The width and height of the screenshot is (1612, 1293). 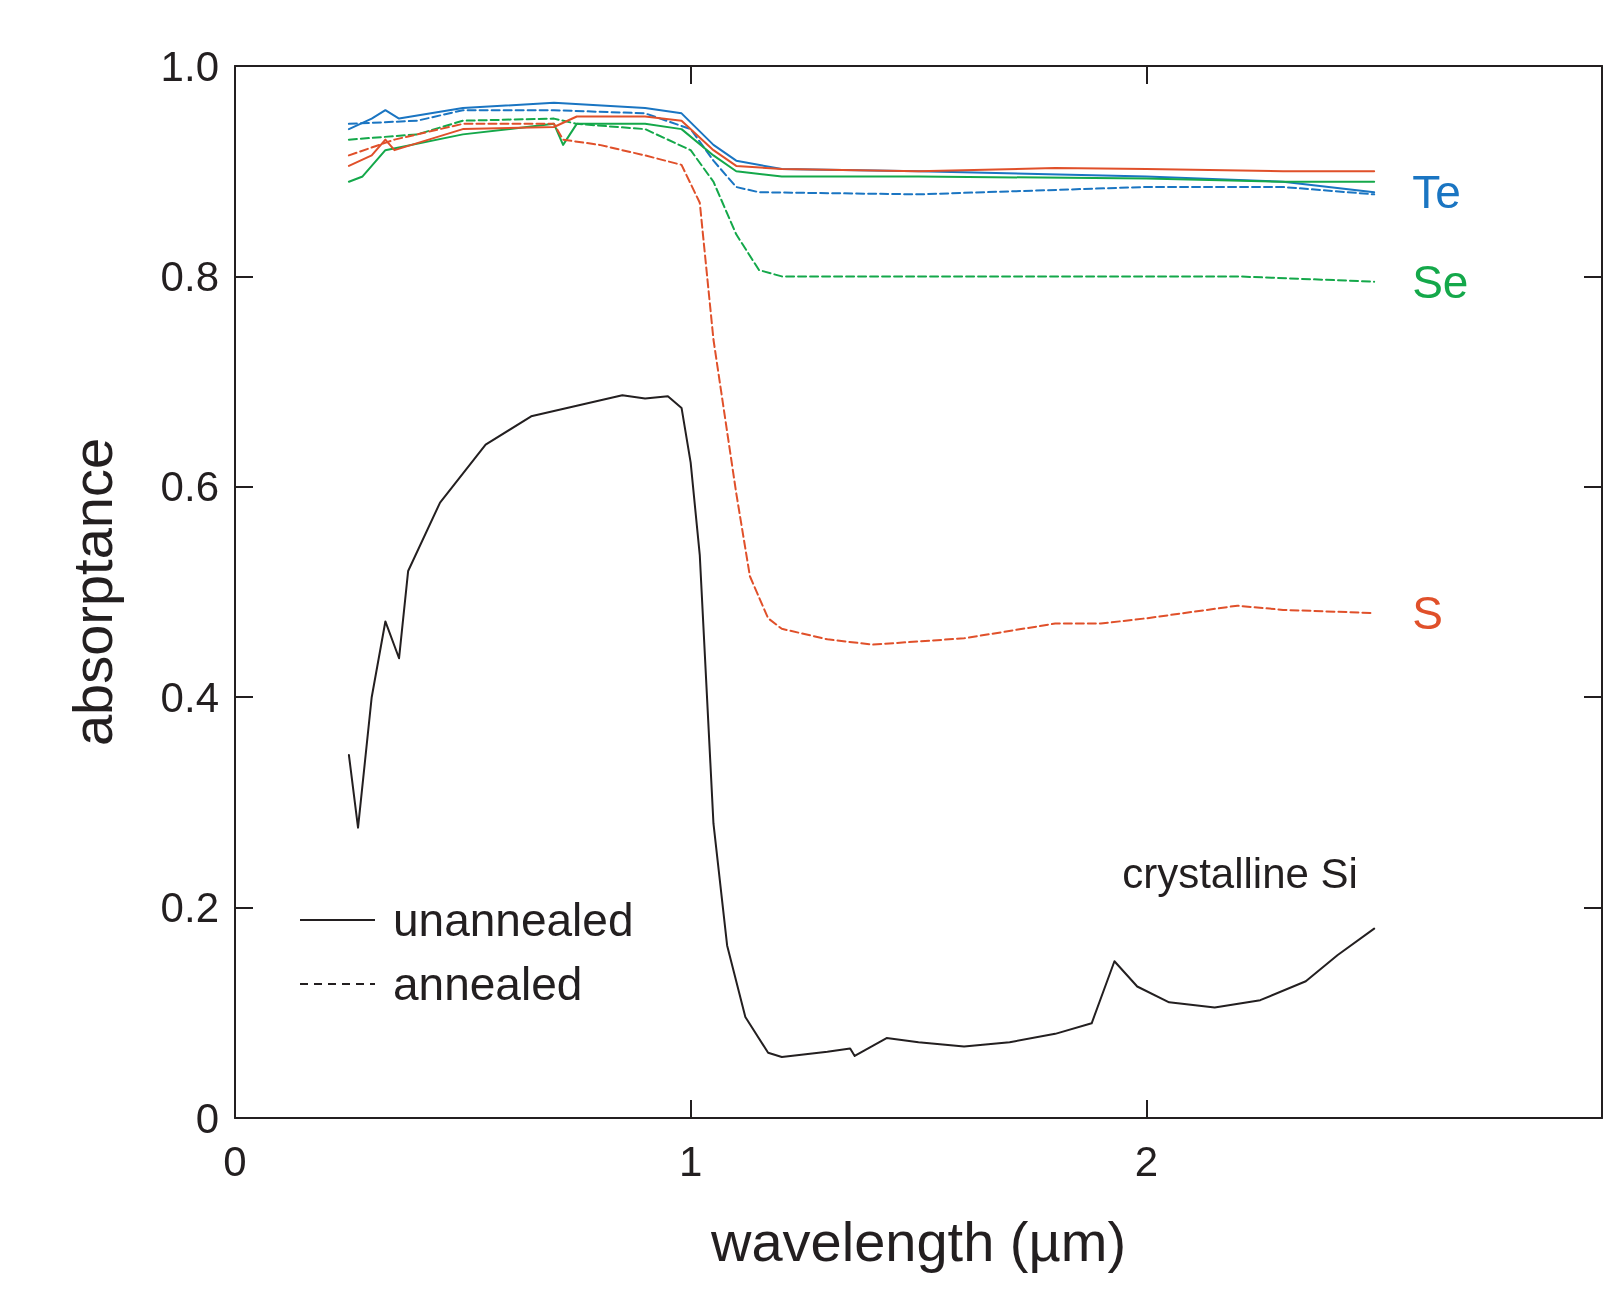 What do you see at coordinates (189, 908) in the screenshot?
I see `y-tick-label: 0.2` at bounding box center [189, 908].